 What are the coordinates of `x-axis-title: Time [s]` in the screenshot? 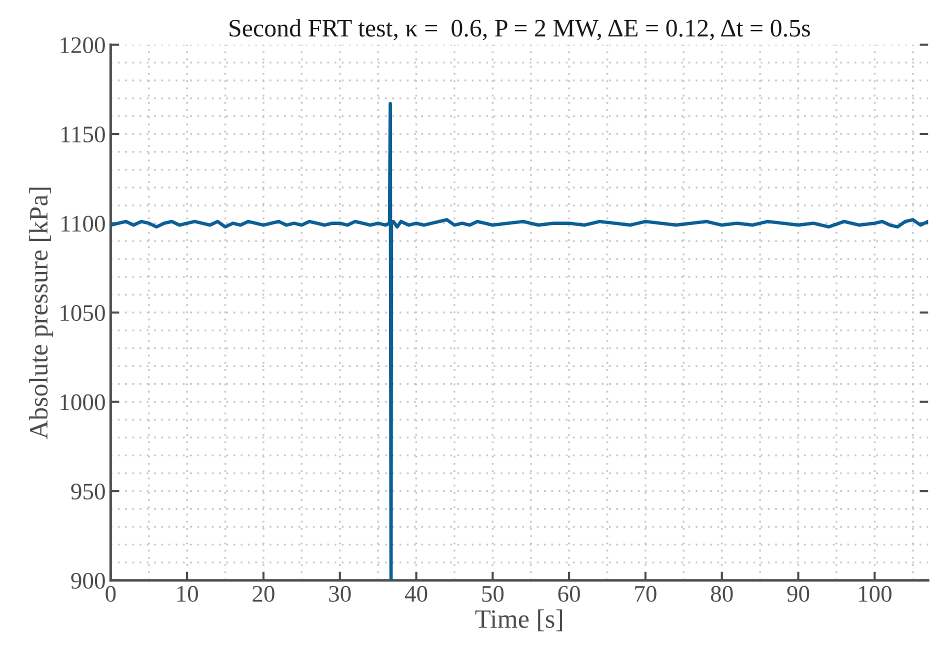 It's located at (518, 620).